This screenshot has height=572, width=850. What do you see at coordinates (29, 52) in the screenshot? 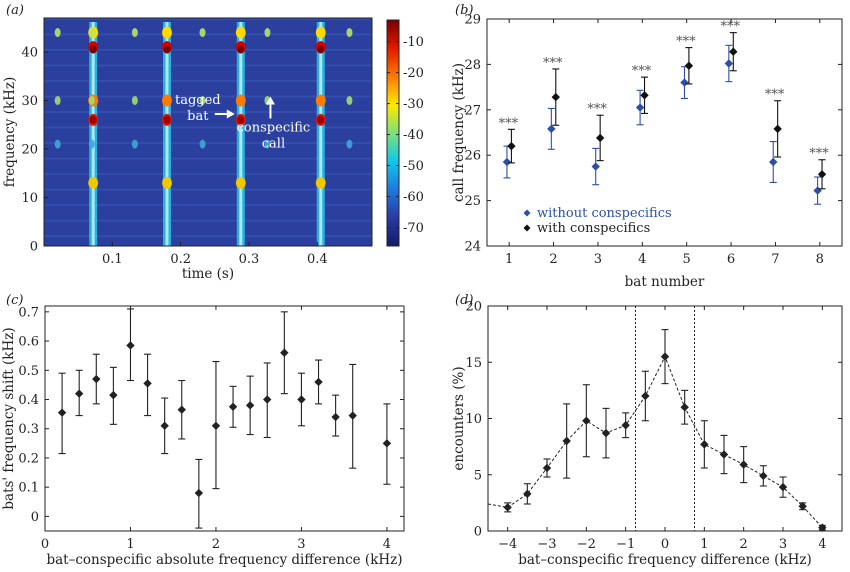
I see `y-tick-label: 40` at bounding box center [29, 52].